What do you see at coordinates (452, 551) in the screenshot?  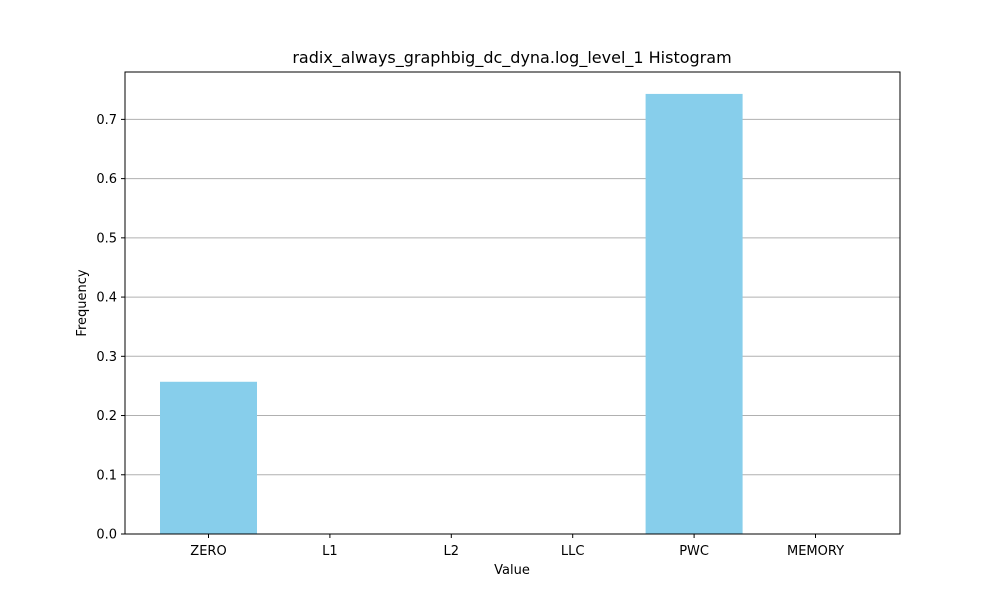 I see `x-tick-label: L2` at bounding box center [452, 551].